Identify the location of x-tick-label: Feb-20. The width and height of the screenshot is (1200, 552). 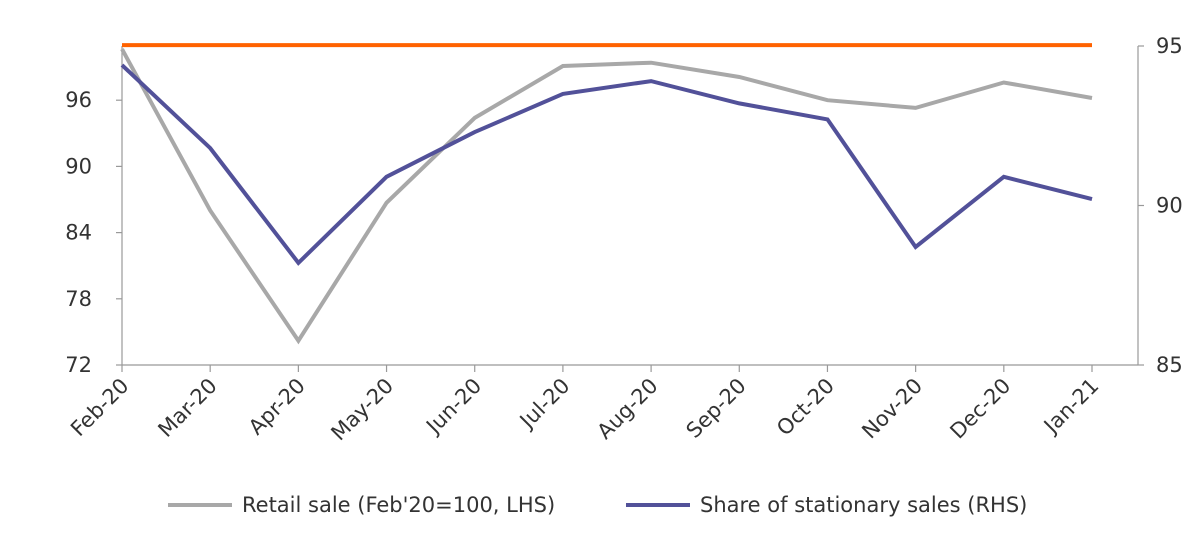
(100, 408).